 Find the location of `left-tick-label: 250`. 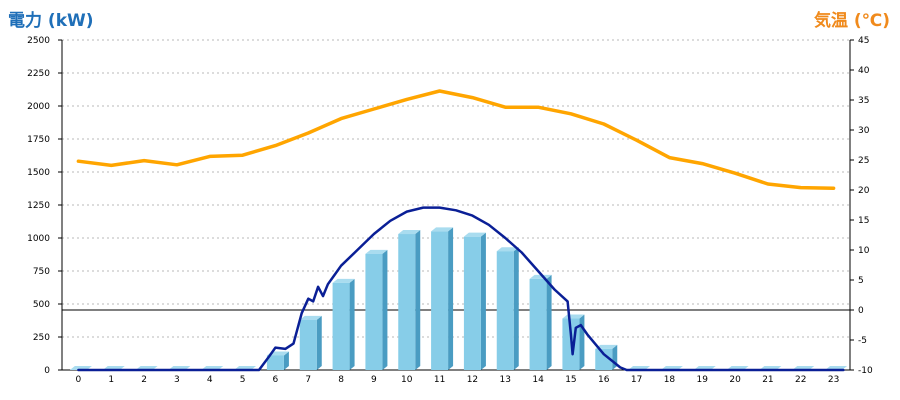

left-tick-label: 250 is located at coordinates (41, 338).